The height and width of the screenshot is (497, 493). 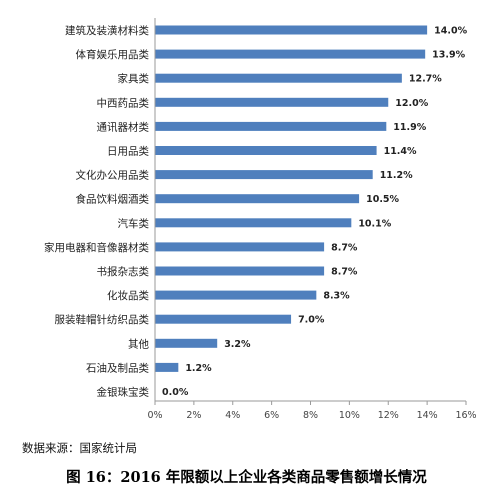 What do you see at coordinates (102, 319) in the screenshot?
I see `category-label: 服装鞋帽针纺织品类` at bounding box center [102, 319].